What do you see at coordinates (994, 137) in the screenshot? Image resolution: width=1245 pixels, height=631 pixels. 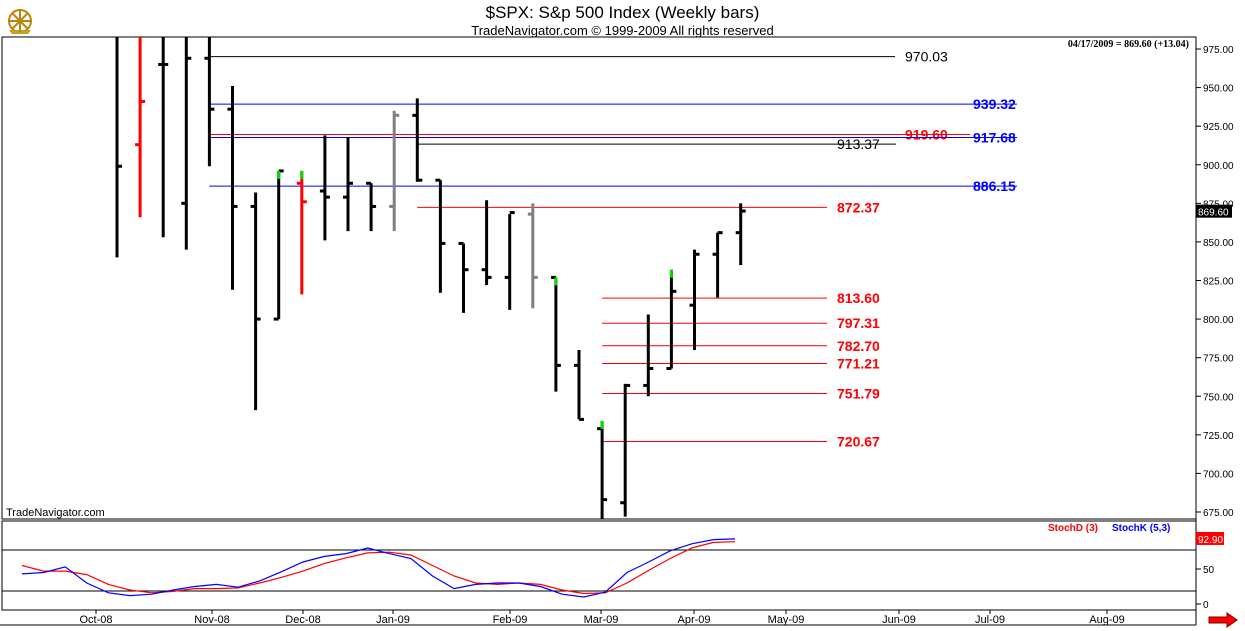 I see `level-label-917.68: 917.68` at bounding box center [994, 137].